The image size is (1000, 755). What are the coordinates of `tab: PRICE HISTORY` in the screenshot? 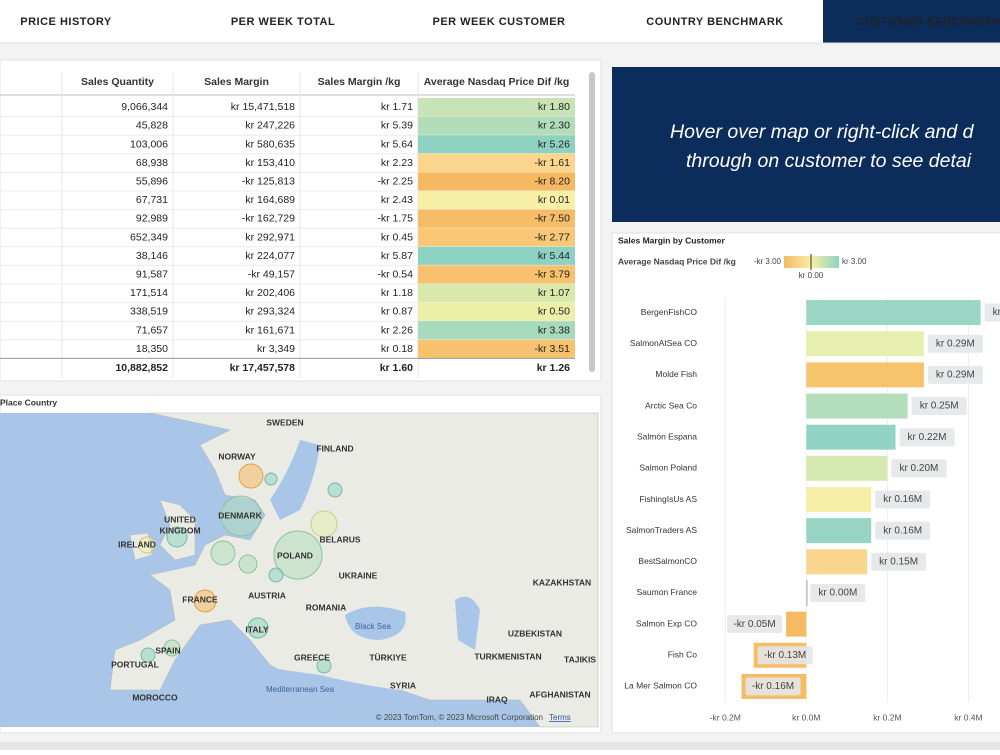 It's located at (66, 22).